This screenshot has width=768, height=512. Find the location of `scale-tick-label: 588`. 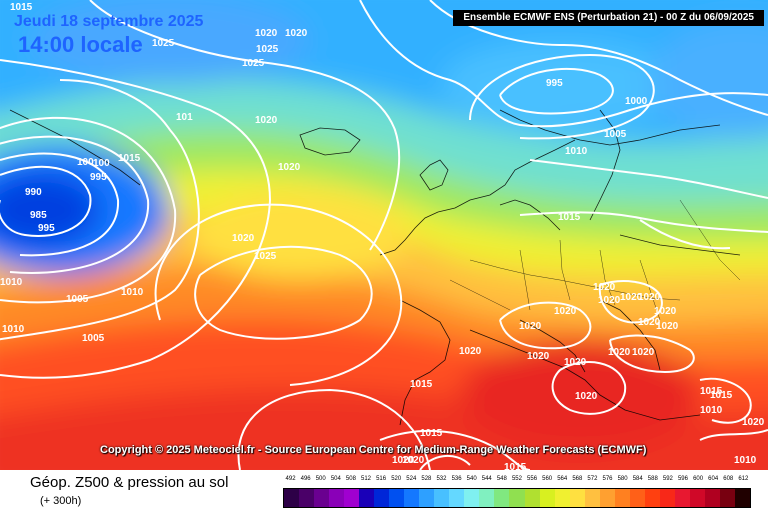

scale-tick-label: 588 is located at coordinates (652, 479).